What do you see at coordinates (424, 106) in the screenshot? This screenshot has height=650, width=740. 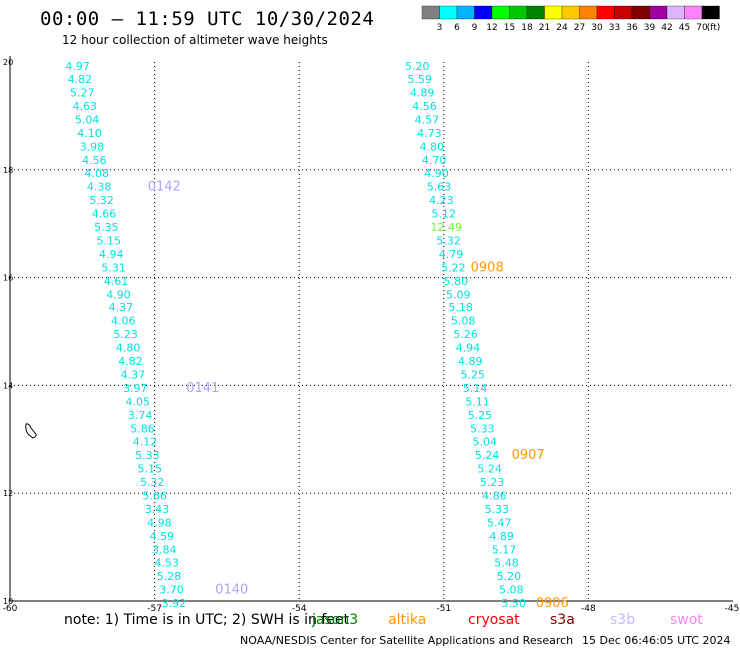 I see `wave-height-label: 4.56` at bounding box center [424, 106].